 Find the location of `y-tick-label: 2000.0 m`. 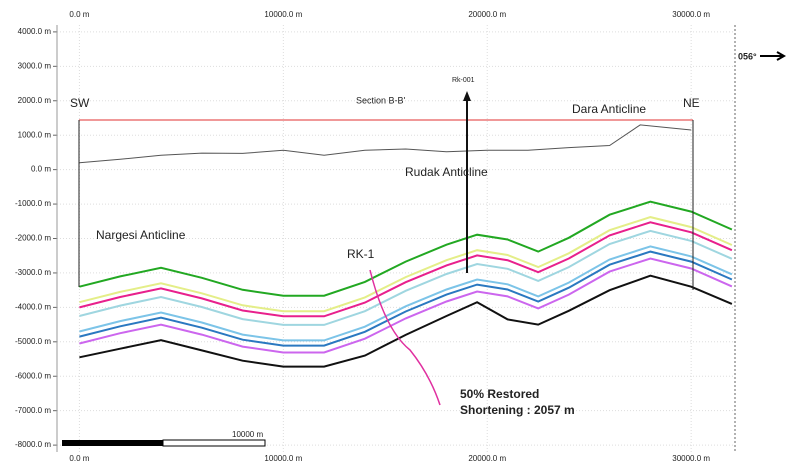

y-tick-label: 2000.0 m is located at coordinates (35, 100).